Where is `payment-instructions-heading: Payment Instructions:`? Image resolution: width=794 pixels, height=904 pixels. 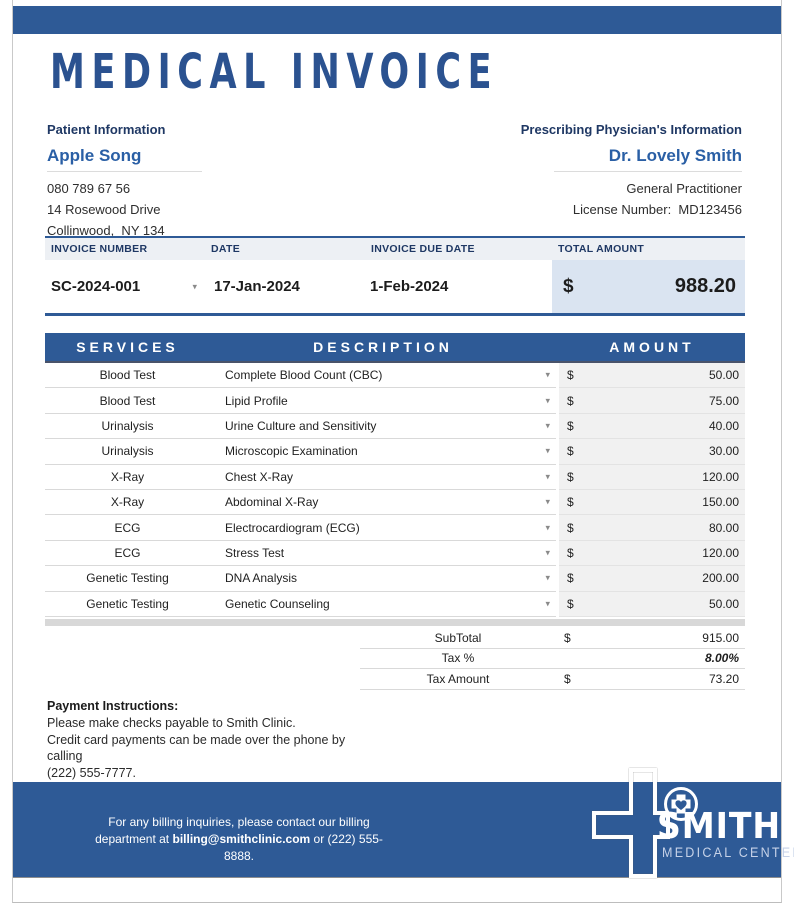
payment-instructions-heading: Payment Instructions: is located at coordinates (113, 706).